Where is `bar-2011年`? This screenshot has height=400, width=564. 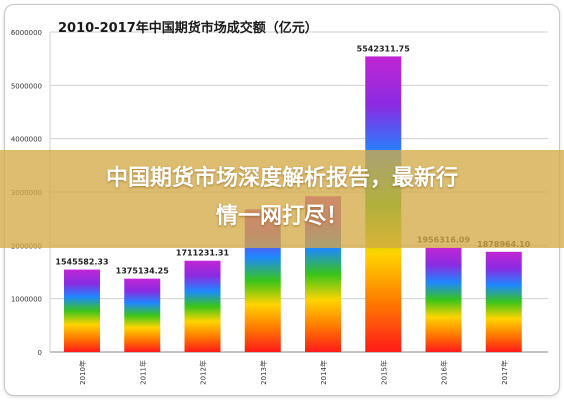 bar-2011年 is located at coordinates (142, 315).